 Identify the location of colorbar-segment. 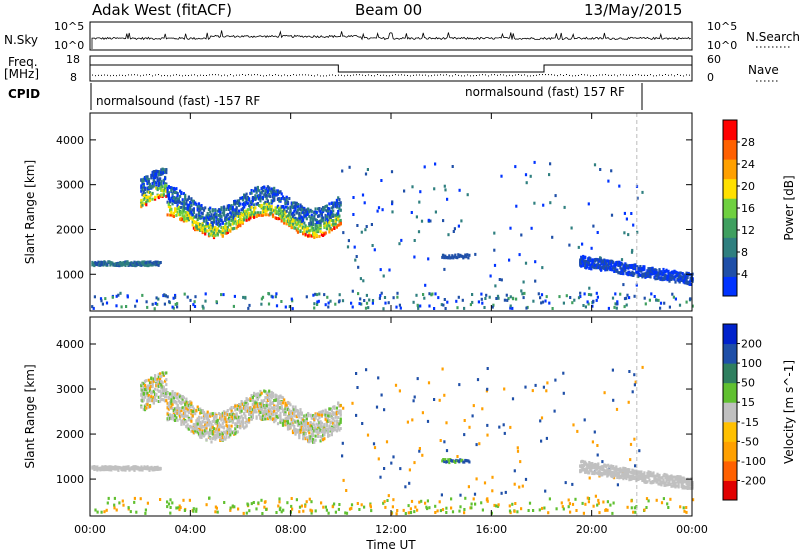
(730, 208).